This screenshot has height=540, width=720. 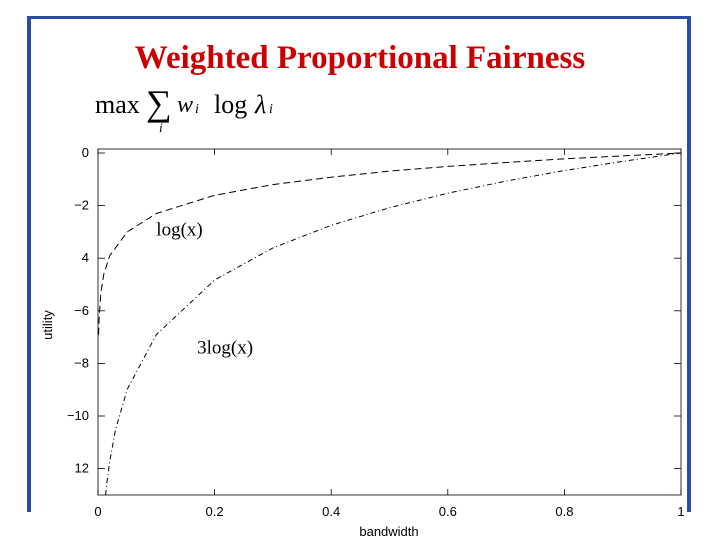 What do you see at coordinates (331, 511) in the screenshot?
I see `x-tick-label: 0.4` at bounding box center [331, 511].